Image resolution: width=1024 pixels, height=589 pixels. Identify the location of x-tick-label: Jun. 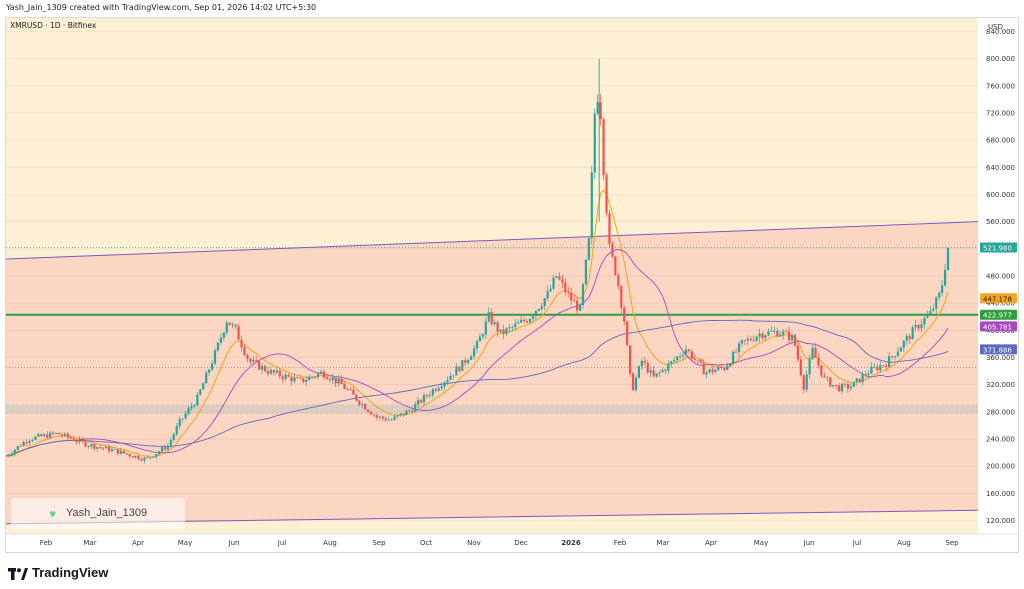
(809, 543).